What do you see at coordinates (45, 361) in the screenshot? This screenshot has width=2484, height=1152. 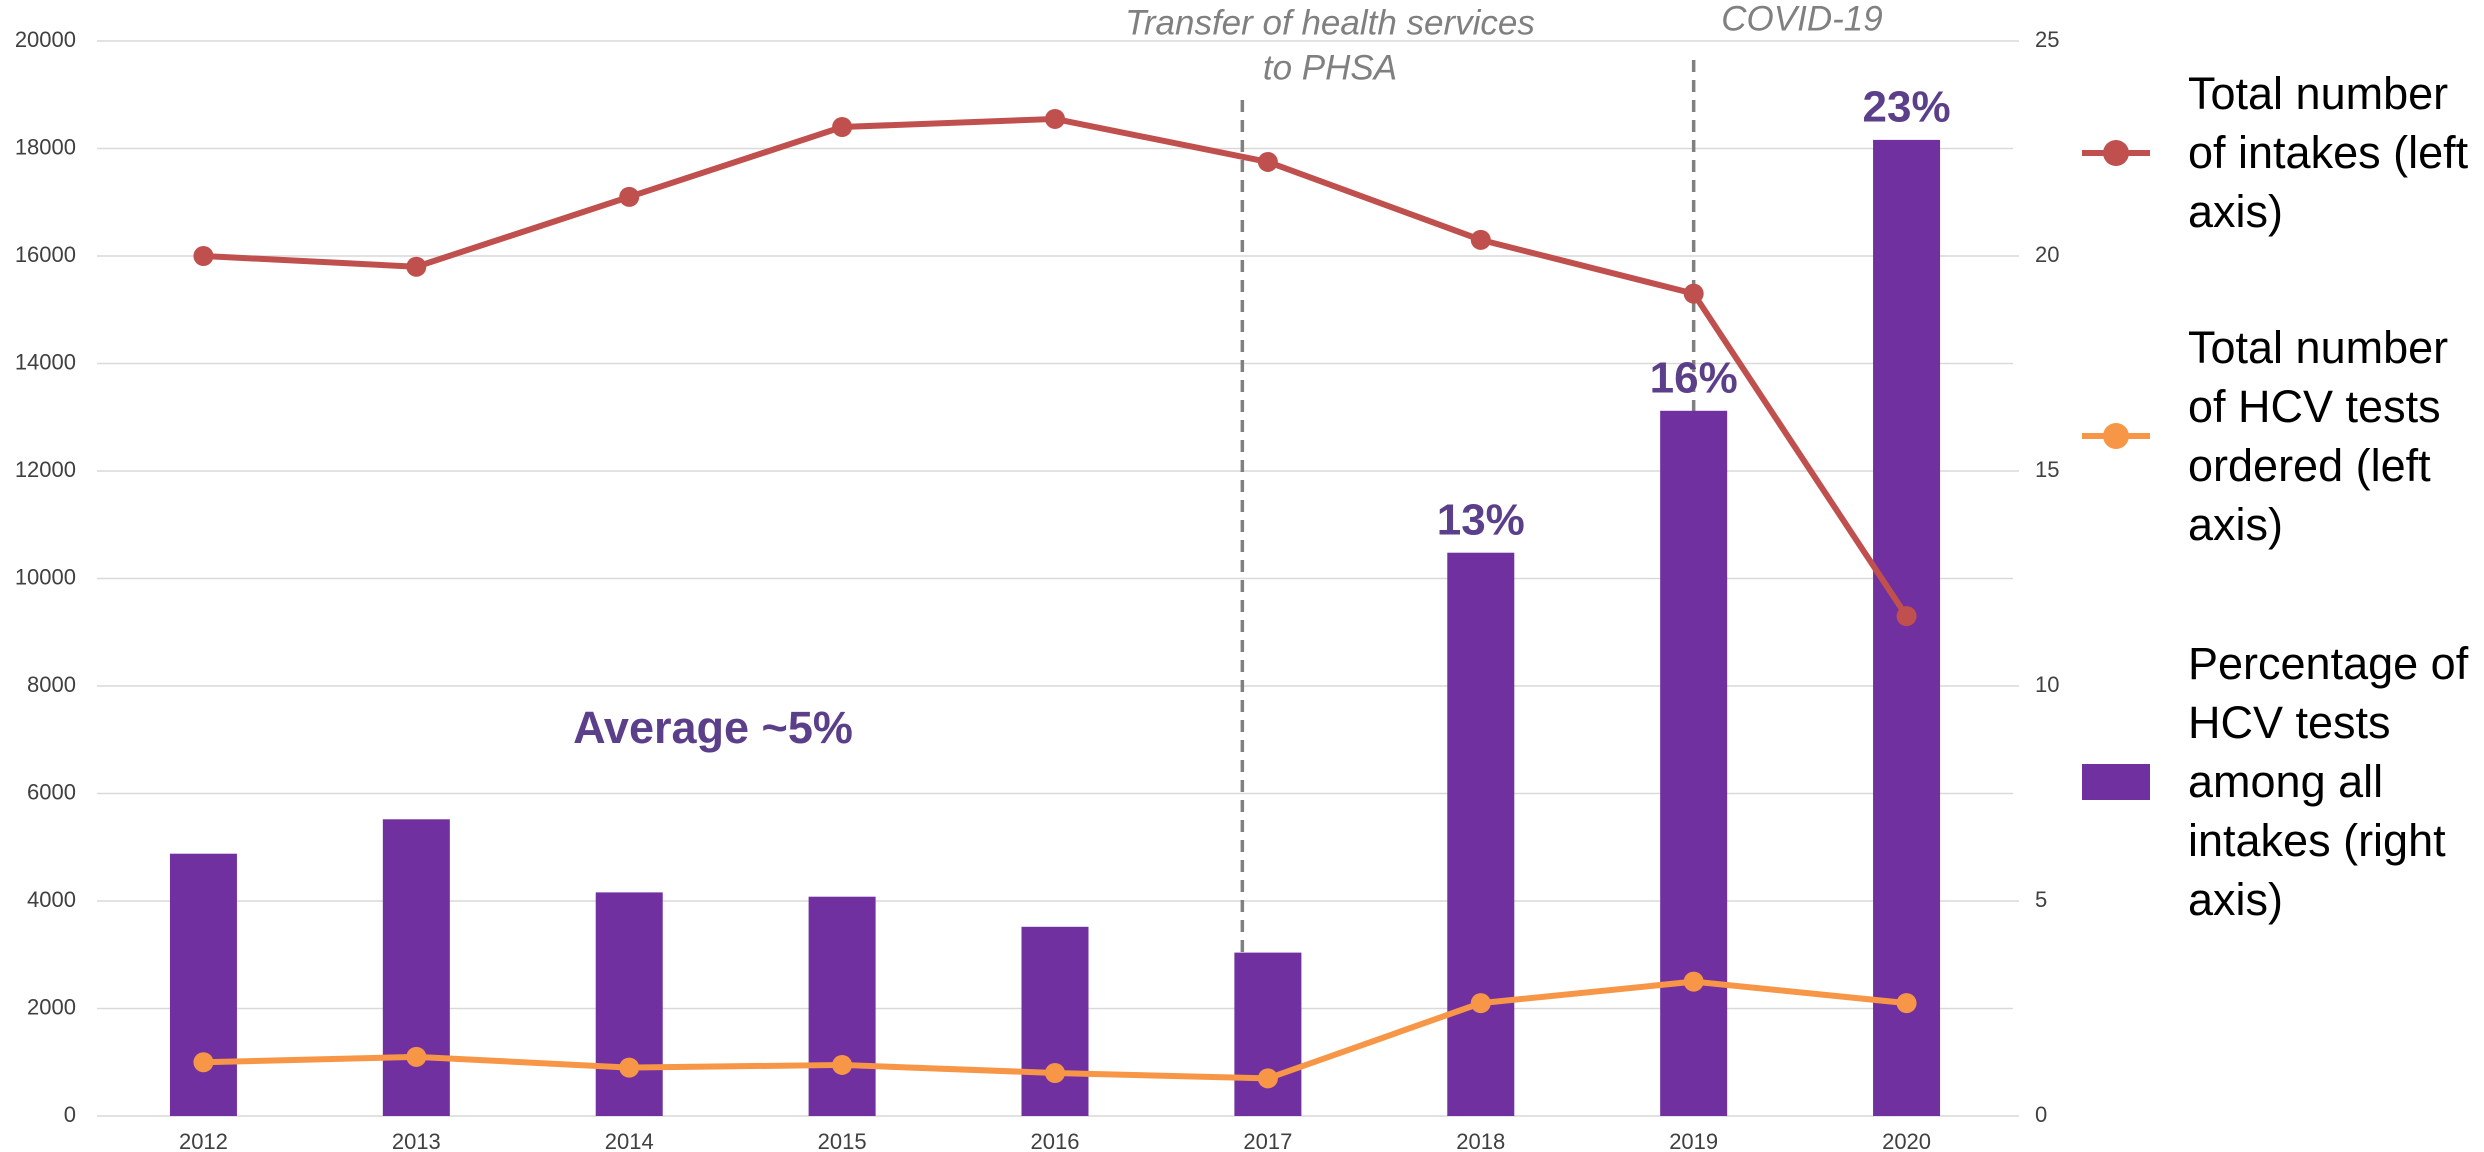 I see `y-tick-label: 14000` at bounding box center [45, 361].